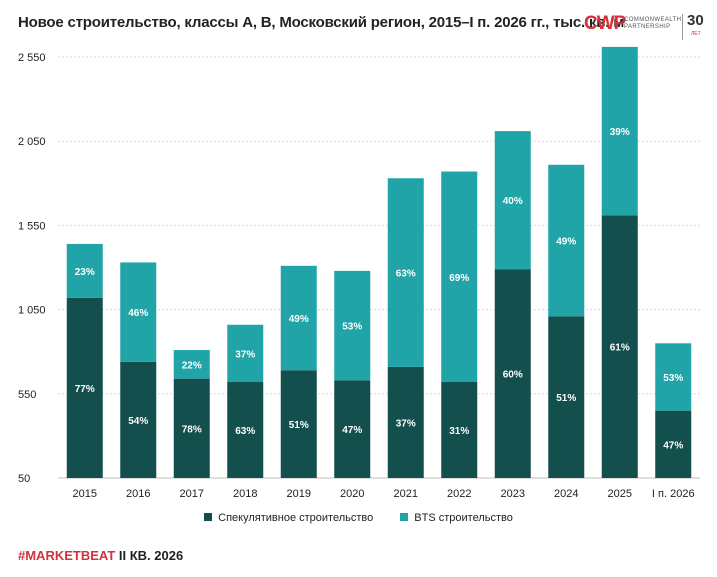 The width and height of the screenshot is (717, 577). What do you see at coordinates (32, 58) in the screenshot?
I see `y-tick-label: 2 550` at bounding box center [32, 58].